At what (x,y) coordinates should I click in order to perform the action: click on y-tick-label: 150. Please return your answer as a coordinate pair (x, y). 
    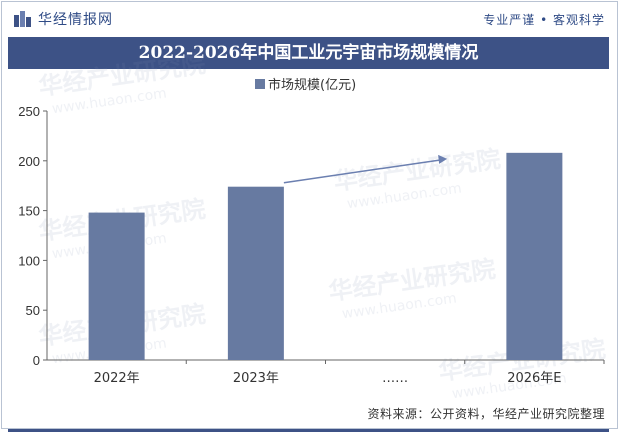
    Looking at the image, I should click on (29, 211).